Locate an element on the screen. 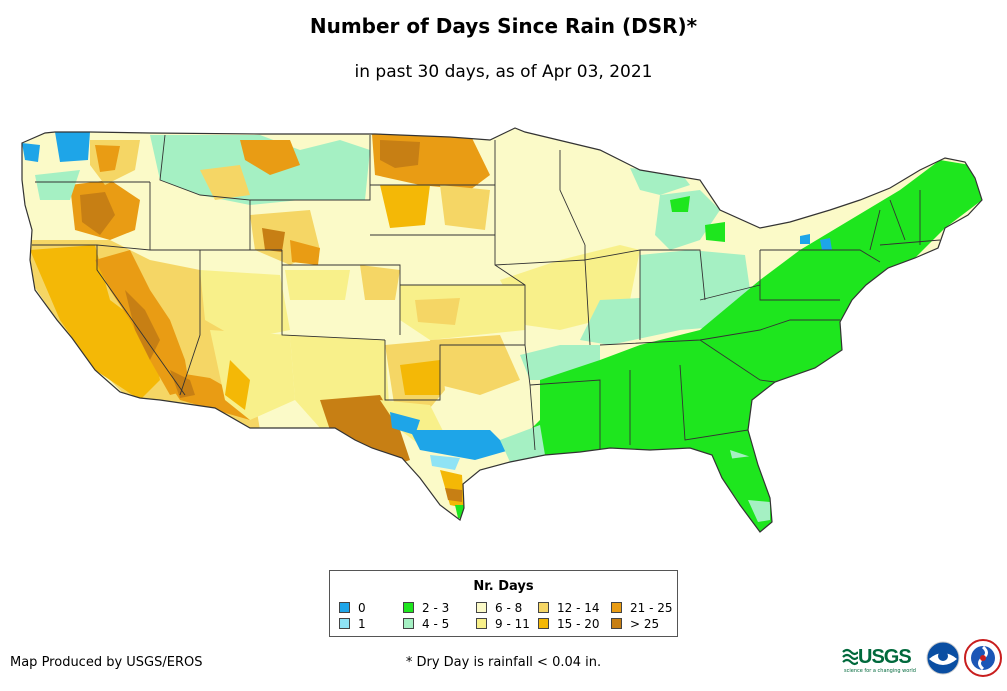 The width and height of the screenshot is (1007, 691). legend-item: 12 - 14 is located at coordinates (569, 609).